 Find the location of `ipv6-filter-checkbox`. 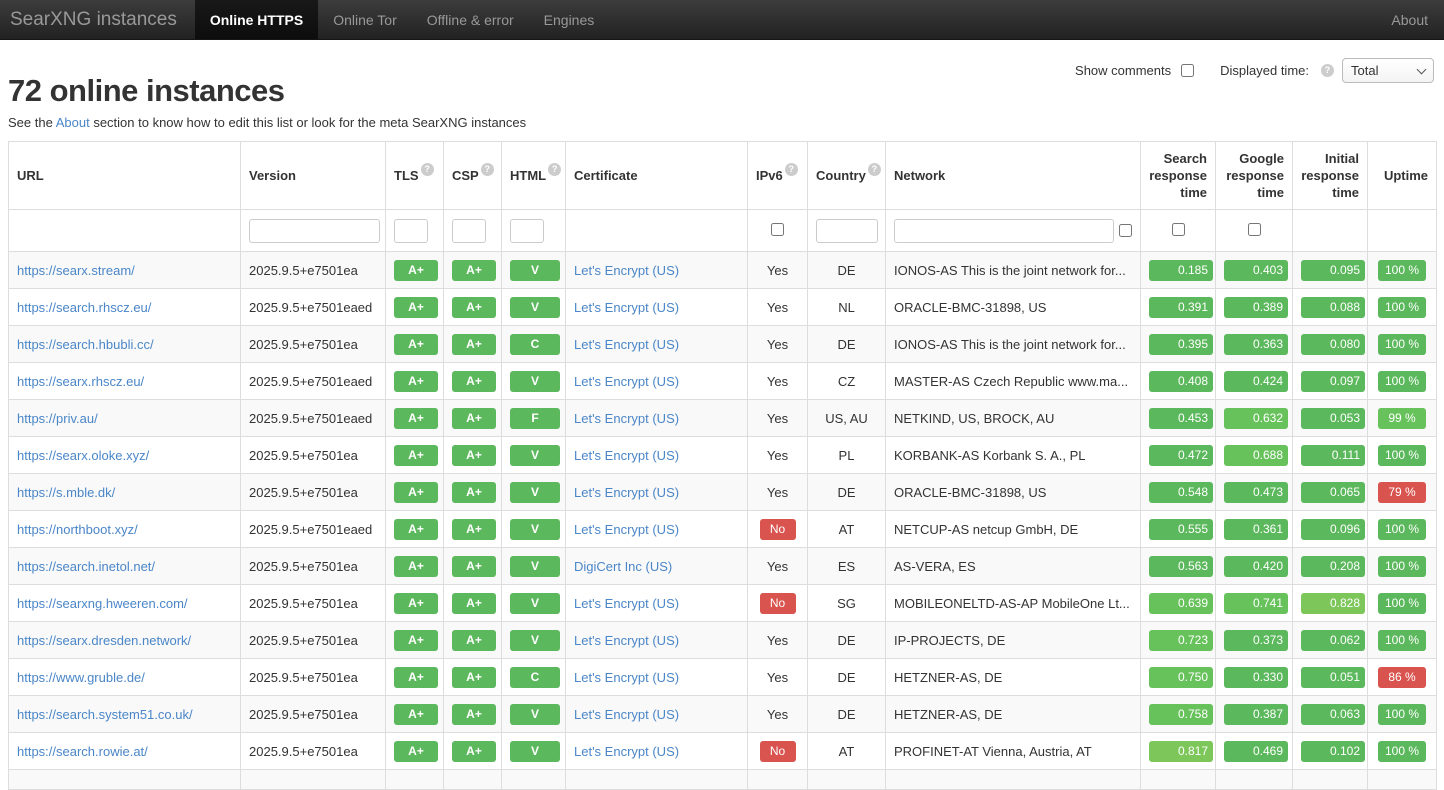

ipv6-filter-checkbox is located at coordinates (777, 229).